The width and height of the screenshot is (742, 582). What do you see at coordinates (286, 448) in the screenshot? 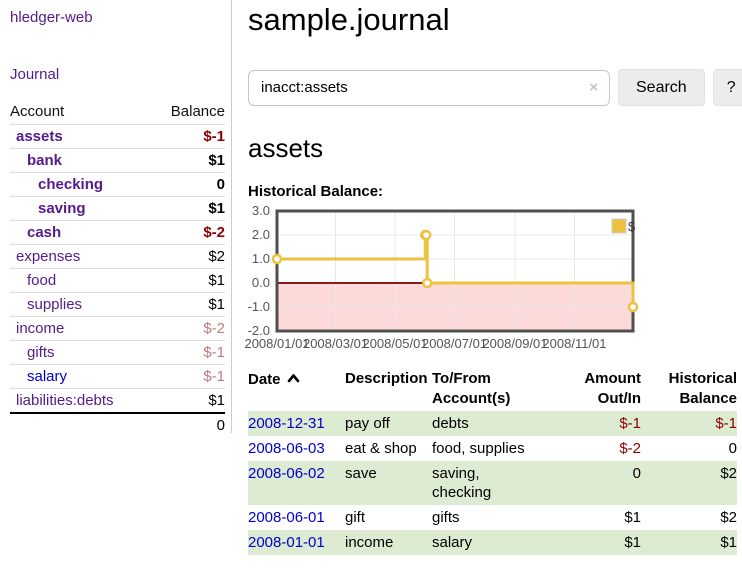
I see `transaction-date-link: 2008-06-03` at bounding box center [286, 448].